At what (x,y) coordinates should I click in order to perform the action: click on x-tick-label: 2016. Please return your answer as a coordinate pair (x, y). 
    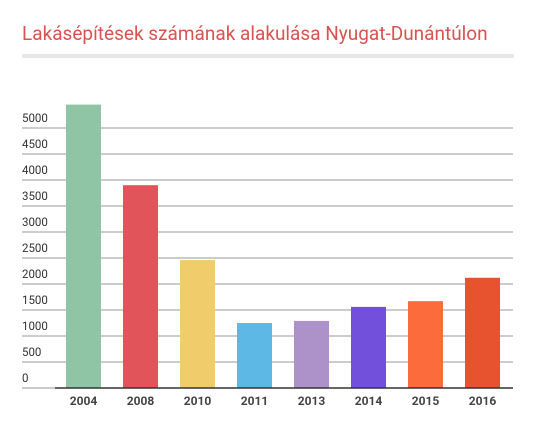
    Looking at the image, I should click on (483, 401).